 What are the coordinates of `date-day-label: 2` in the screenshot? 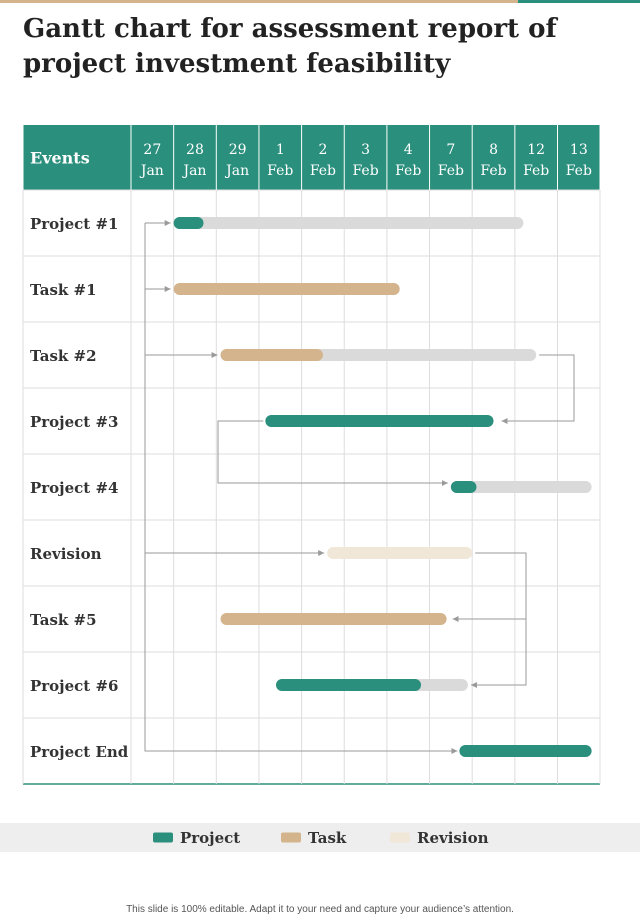 It's located at (322, 150).